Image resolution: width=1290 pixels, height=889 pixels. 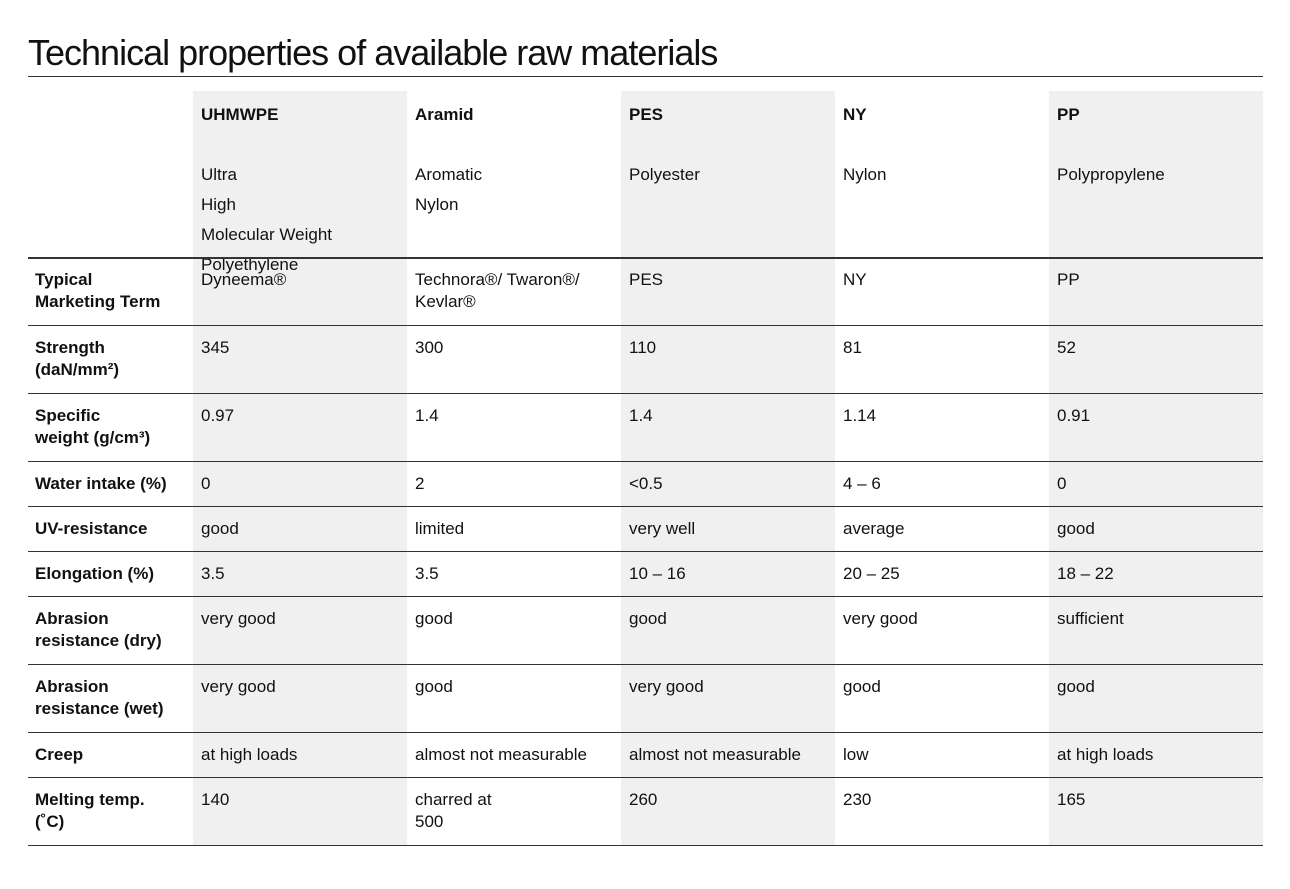 What do you see at coordinates (643, 347) in the screenshot?
I see `cell: 110` at bounding box center [643, 347].